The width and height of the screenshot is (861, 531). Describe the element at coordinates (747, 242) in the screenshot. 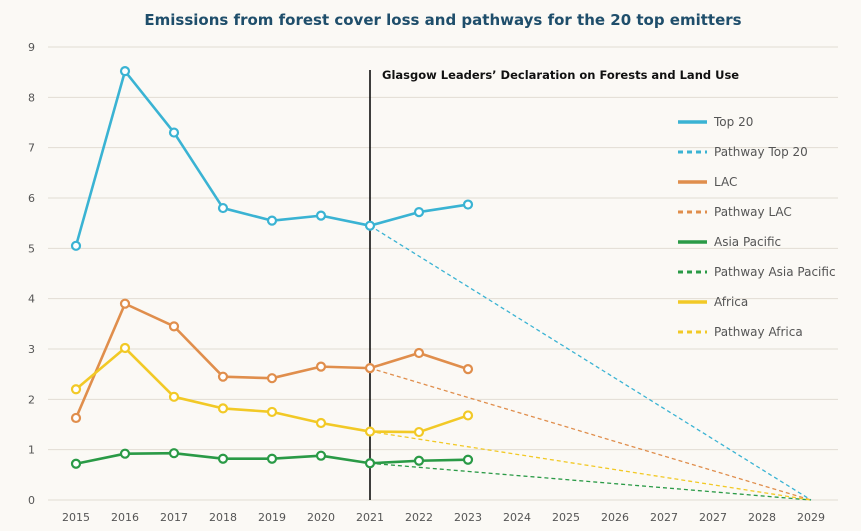

I see `legend-label-asia-pacific: Asia Pacific` at that location.